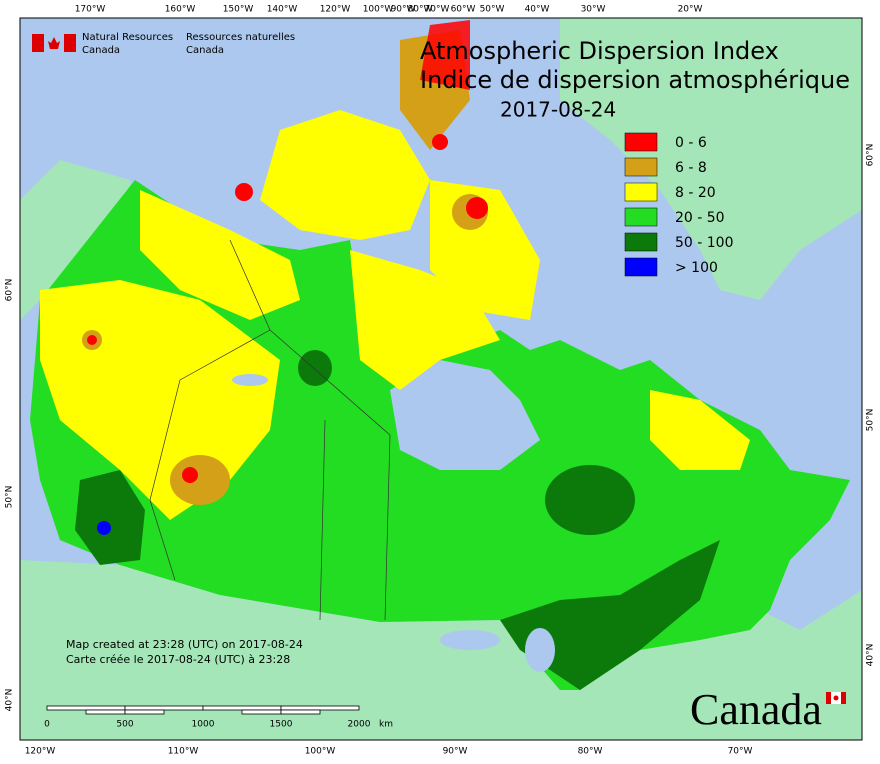 The width and height of the screenshot is (880, 764). Describe the element at coordinates (238, 10) in the screenshot. I see `top-label: 150°W` at that location.